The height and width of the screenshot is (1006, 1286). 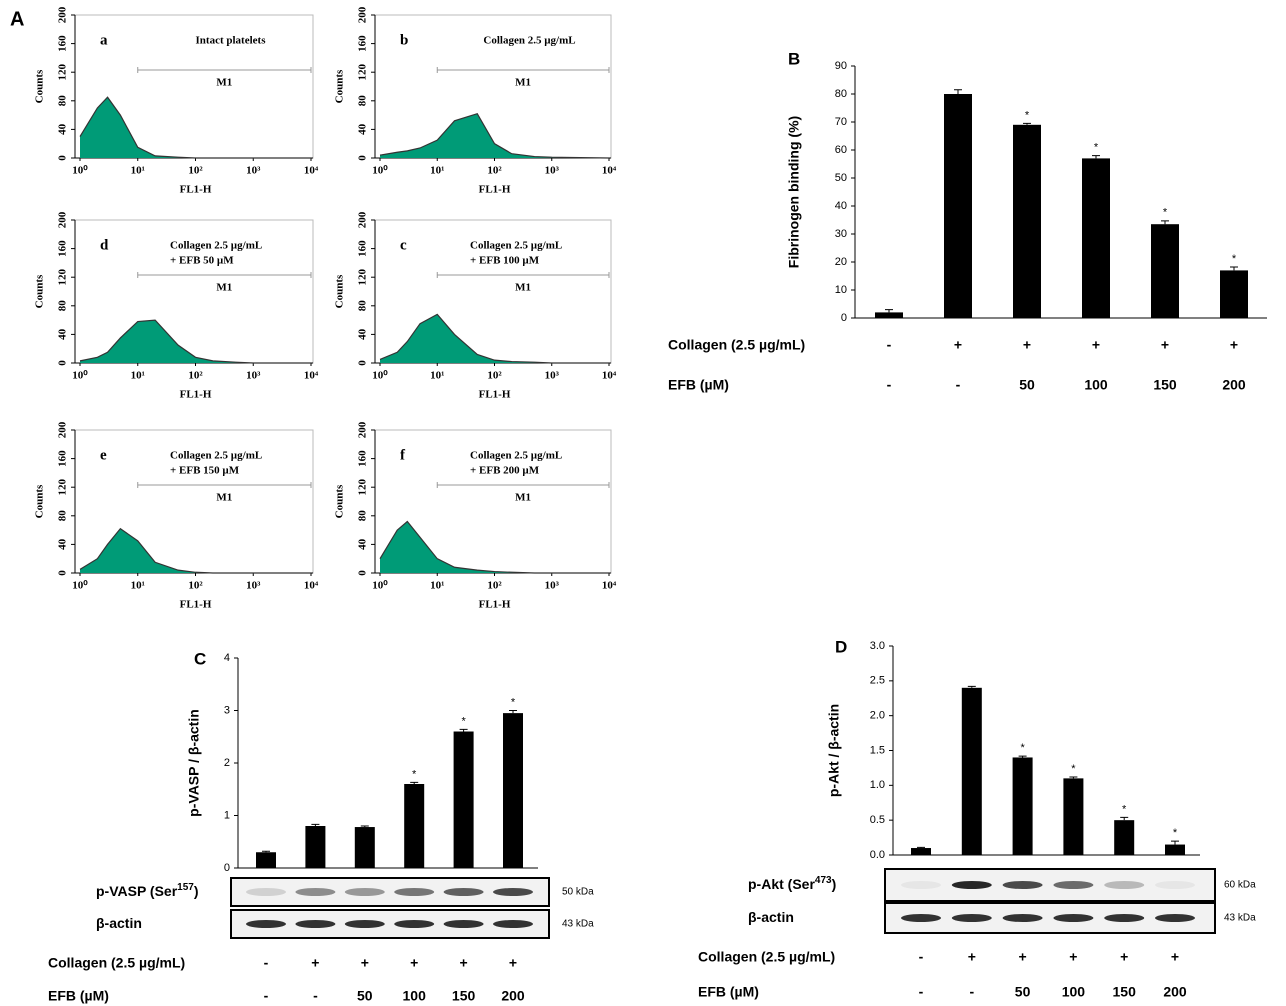 I want to click on panel-title: + EFB 50 µM, so click(x=202, y=261).